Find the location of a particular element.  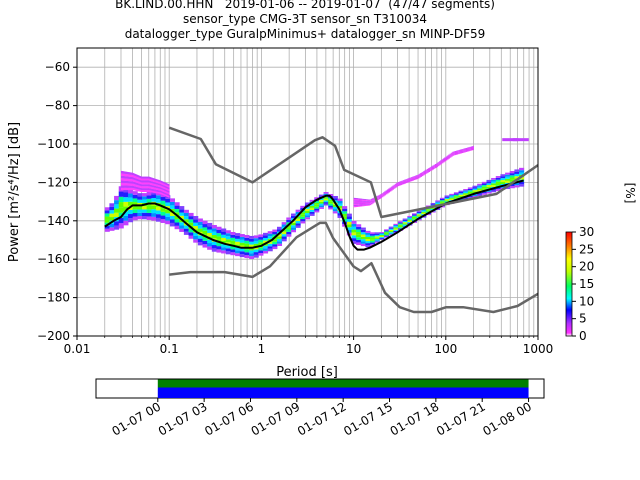

y-tick-label: −100 is located at coordinates (53, 144).